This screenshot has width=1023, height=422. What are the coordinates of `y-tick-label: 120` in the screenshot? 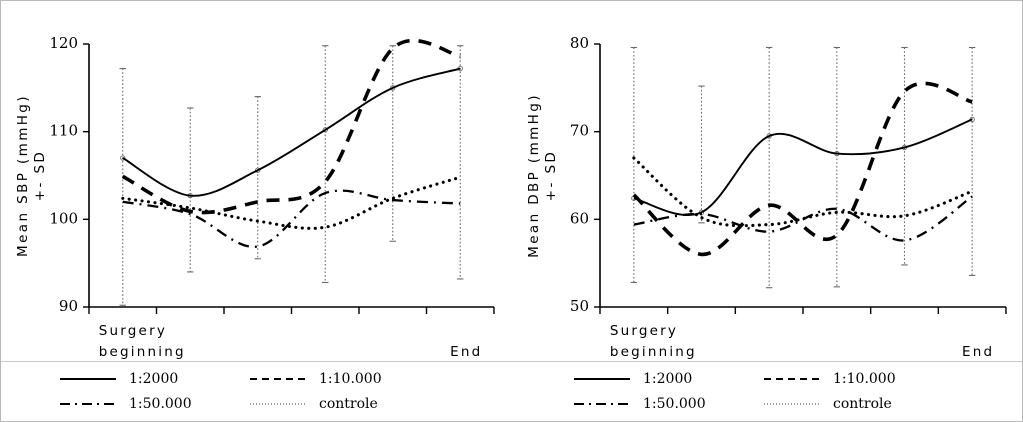 It's located at (63, 43).